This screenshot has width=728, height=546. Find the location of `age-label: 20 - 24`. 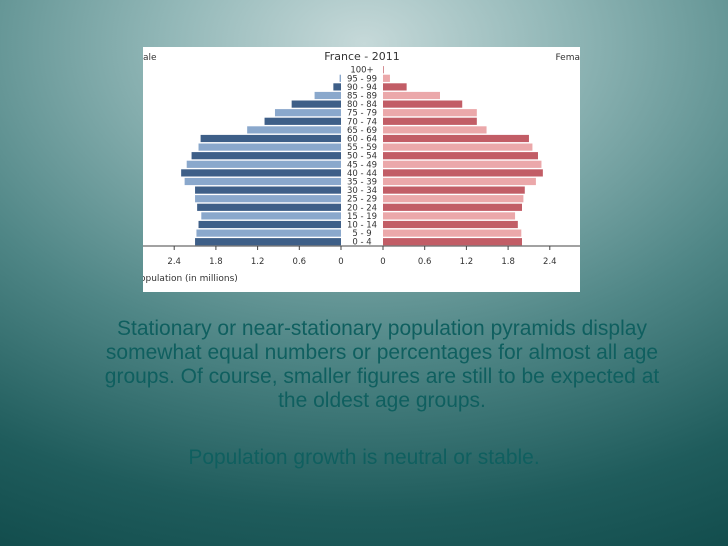

age-label: 20 - 24 is located at coordinates (362, 208).